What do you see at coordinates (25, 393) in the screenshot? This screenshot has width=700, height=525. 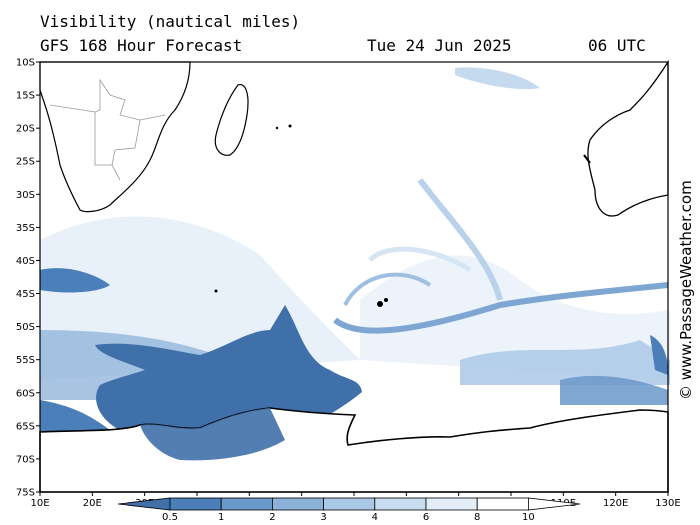 I see `lat-label: 60S` at bounding box center [25, 393].